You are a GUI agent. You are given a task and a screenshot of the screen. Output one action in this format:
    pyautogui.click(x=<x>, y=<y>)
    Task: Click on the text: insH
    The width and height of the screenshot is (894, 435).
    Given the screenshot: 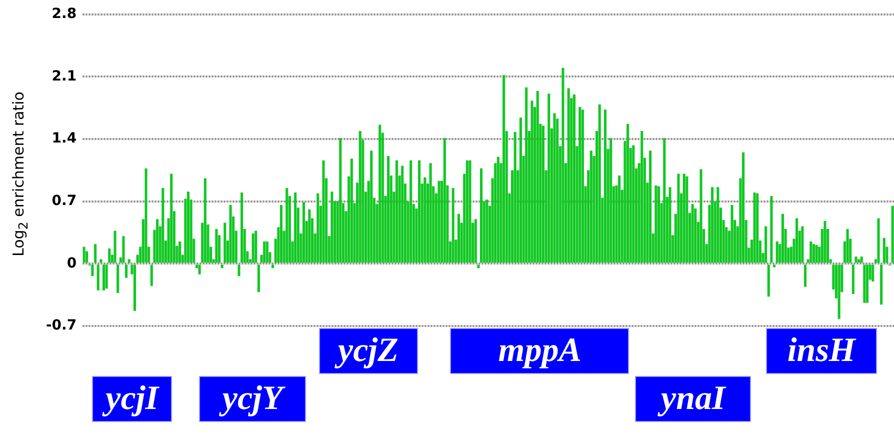 What is the action you would take?
    pyautogui.click(x=821, y=351)
    